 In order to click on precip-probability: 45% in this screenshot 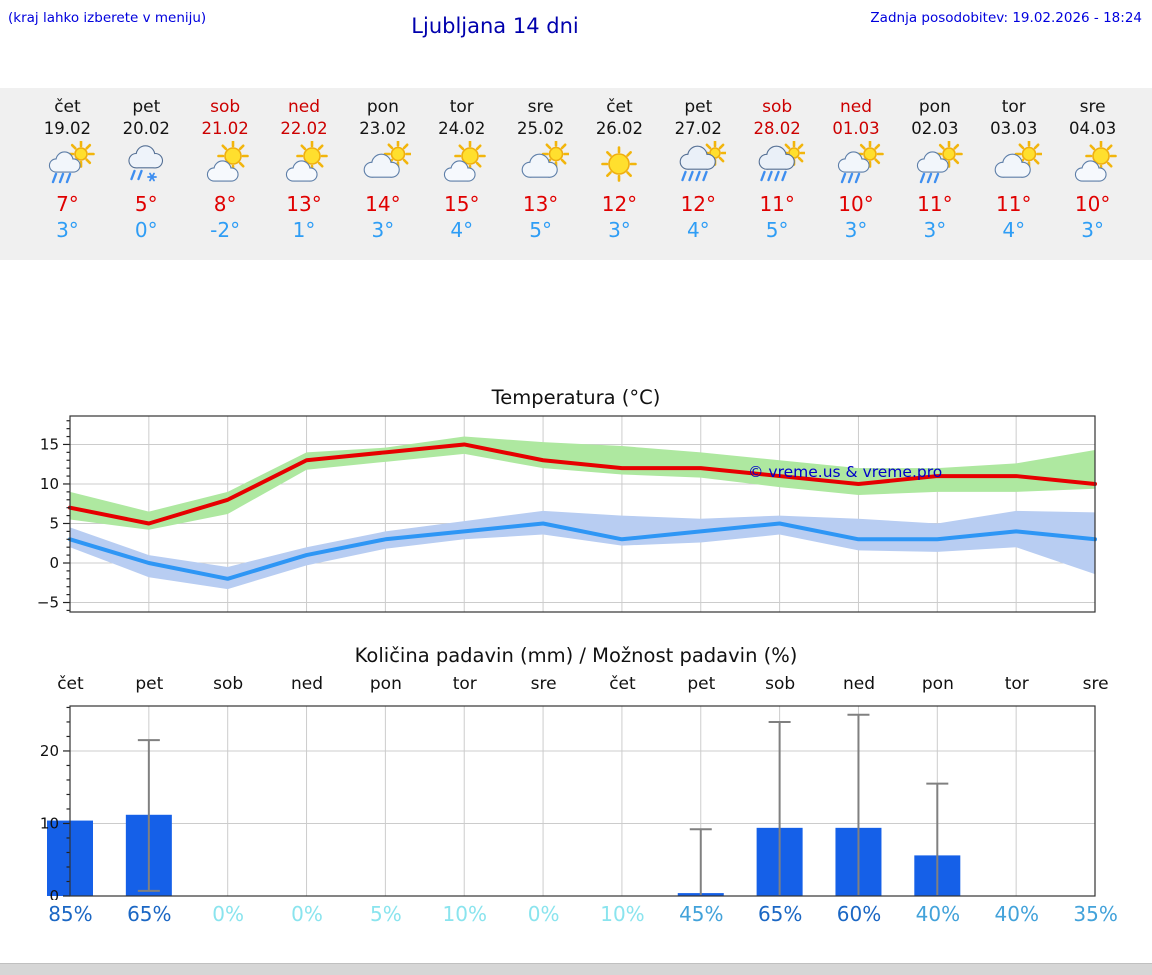, I will do `click(701, 914)`.